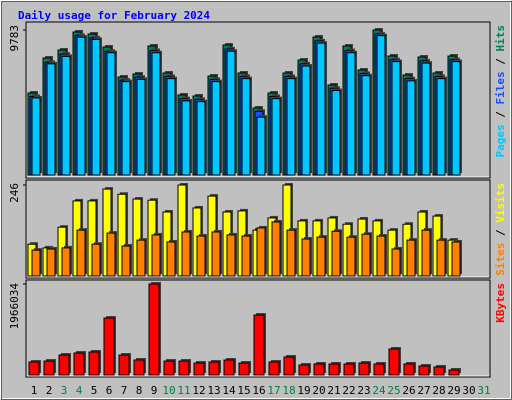 This screenshot has width=512, height=400. What do you see at coordinates (64, 390) in the screenshot?
I see `x-tick-label: 3` at bounding box center [64, 390].